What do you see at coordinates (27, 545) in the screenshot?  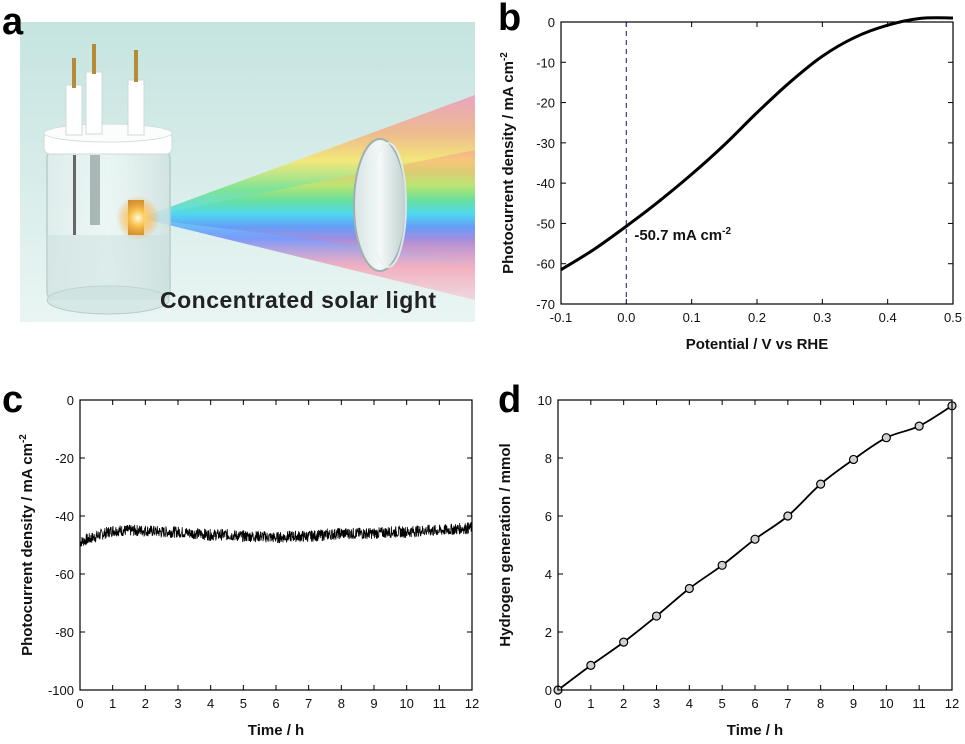 I see `chart-c-y-axis-label: Photocurrent density / mA cm-2` at bounding box center [27, 545].